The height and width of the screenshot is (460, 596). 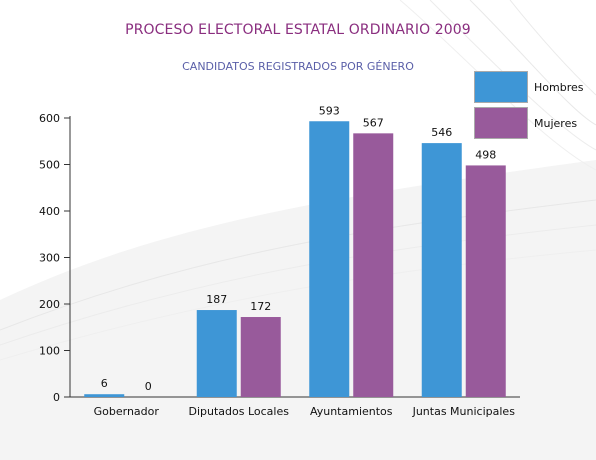 What do you see at coordinates (260, 306) in the screenshot?
I see `data-label-mujeres: 172` at bounding box center [260, 306].